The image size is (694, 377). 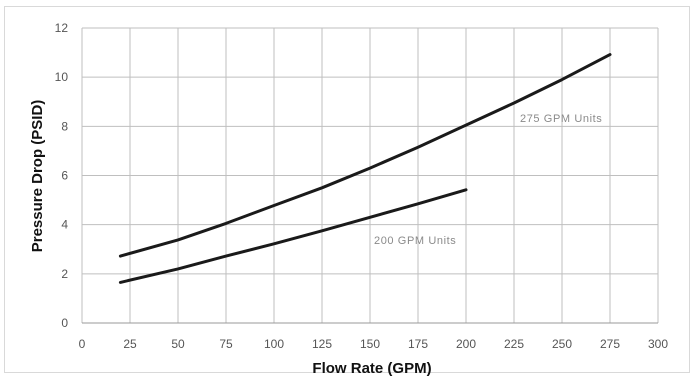 I want to click on x-tick-label-175: 175, so click(x=418, y=344).